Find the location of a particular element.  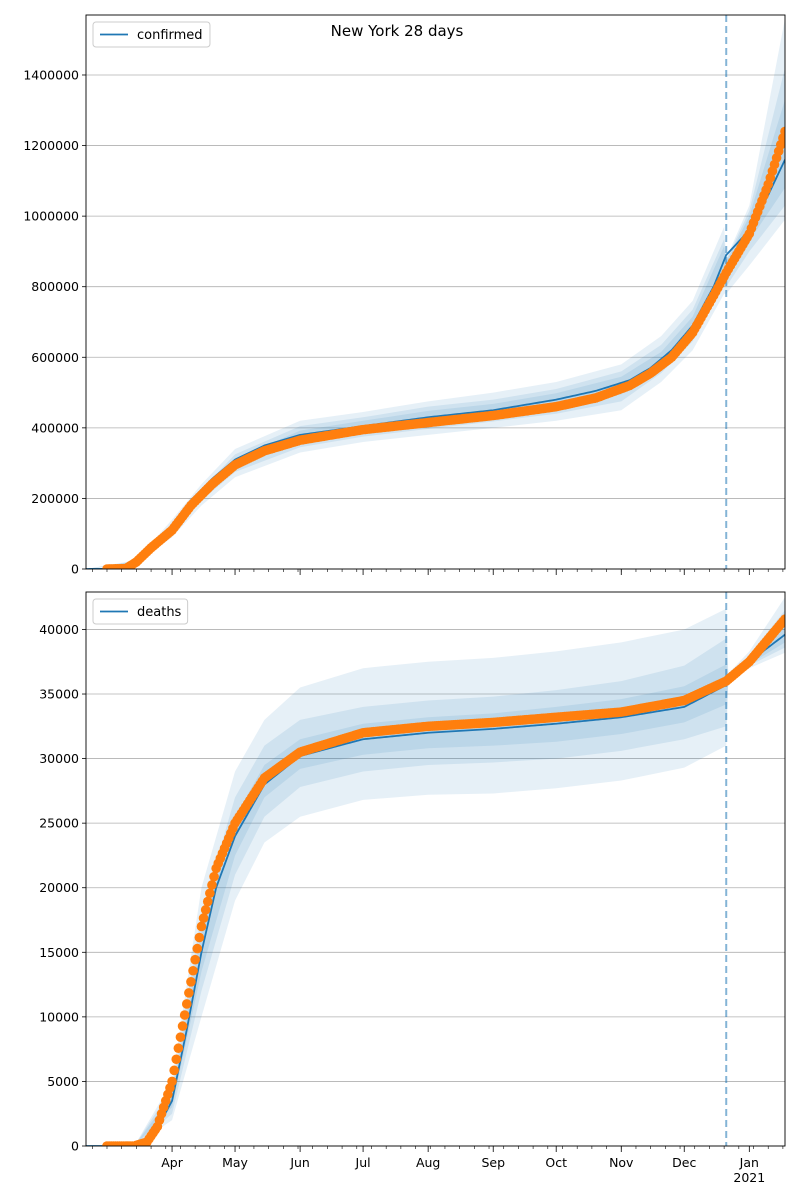

x-tick-label: Jan is located at coordinates (749, 1162).